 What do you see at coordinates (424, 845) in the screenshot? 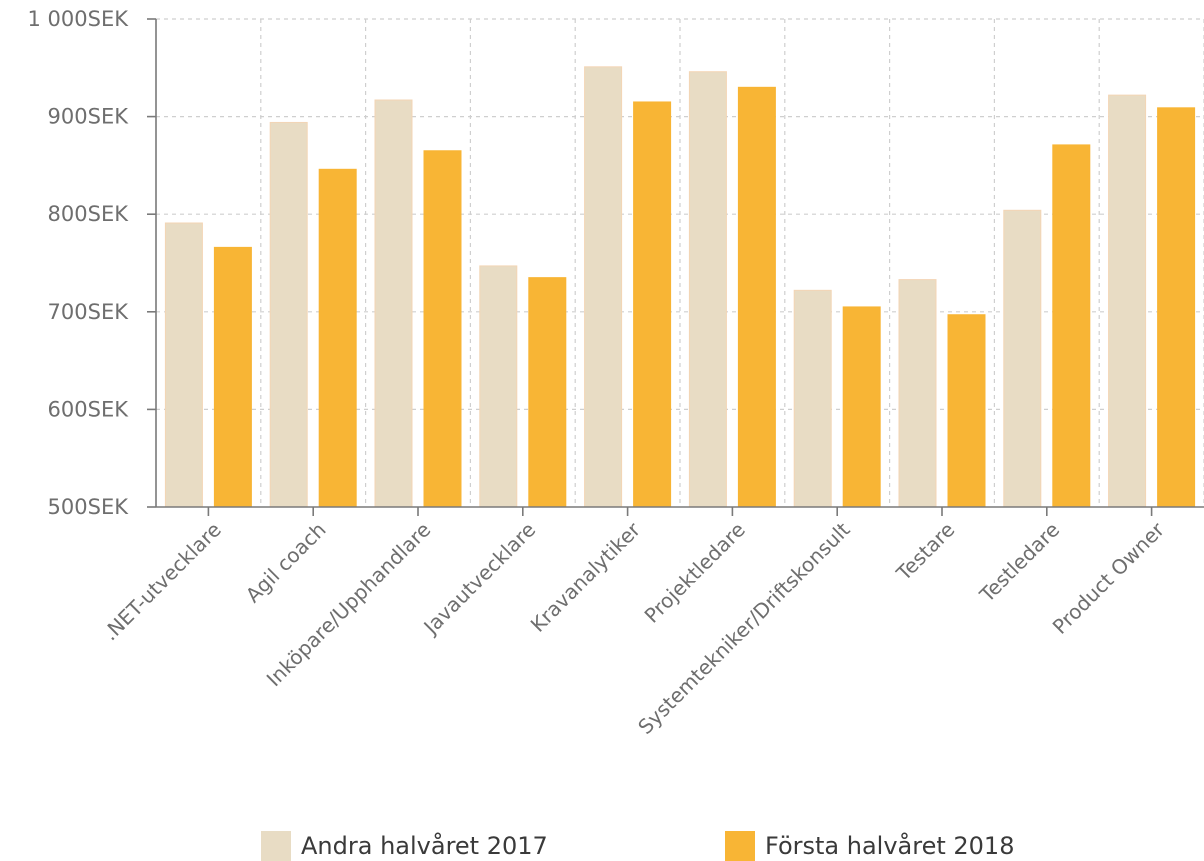
I see `legend-label: Andra halvåret 2017` at bounding box center [424, 845].